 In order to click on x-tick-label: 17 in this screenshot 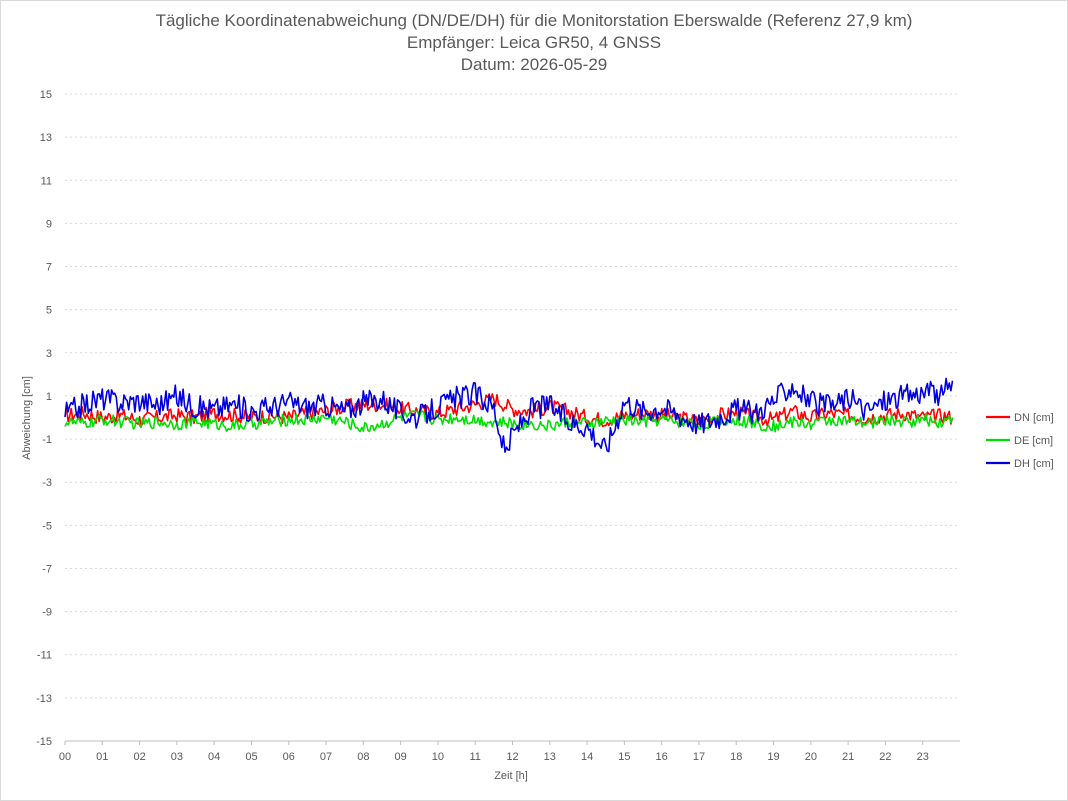, I will do `click(699, 757)`.